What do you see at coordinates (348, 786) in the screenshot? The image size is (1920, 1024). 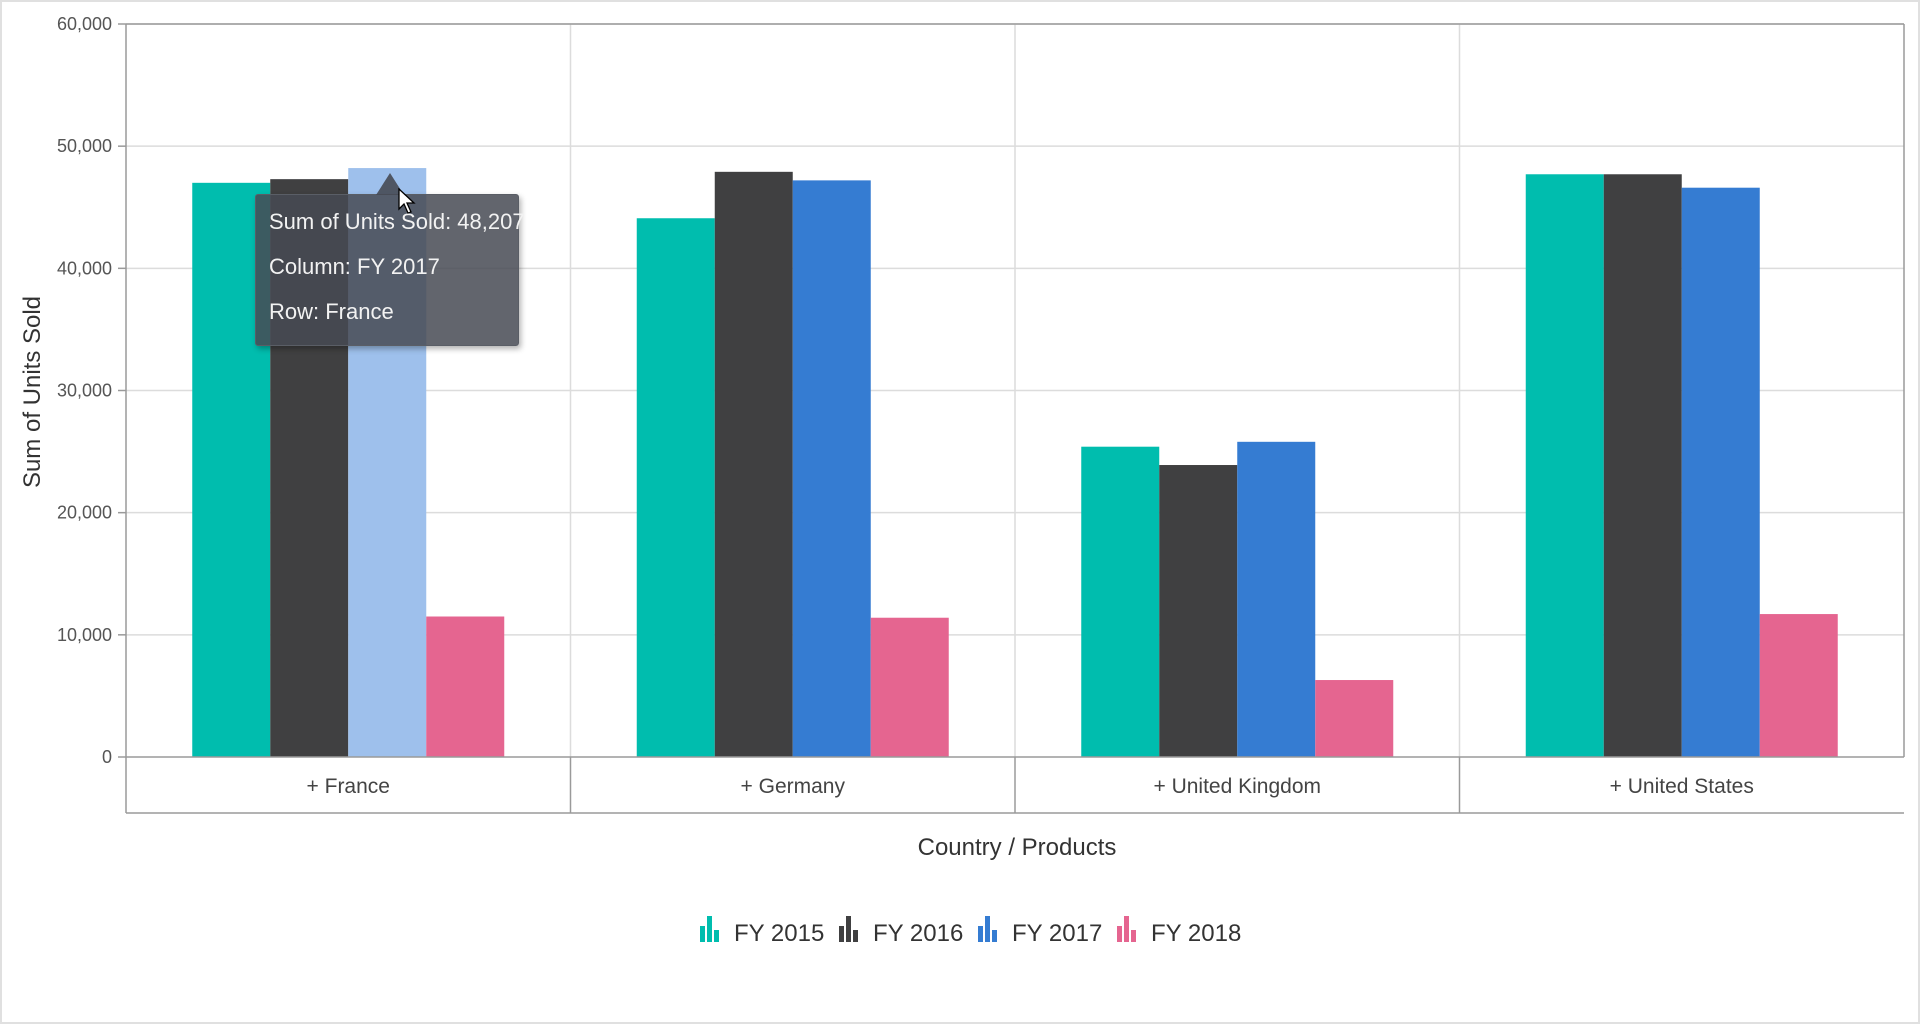 I see `category-label: + France` at bounding box center [348, 786].